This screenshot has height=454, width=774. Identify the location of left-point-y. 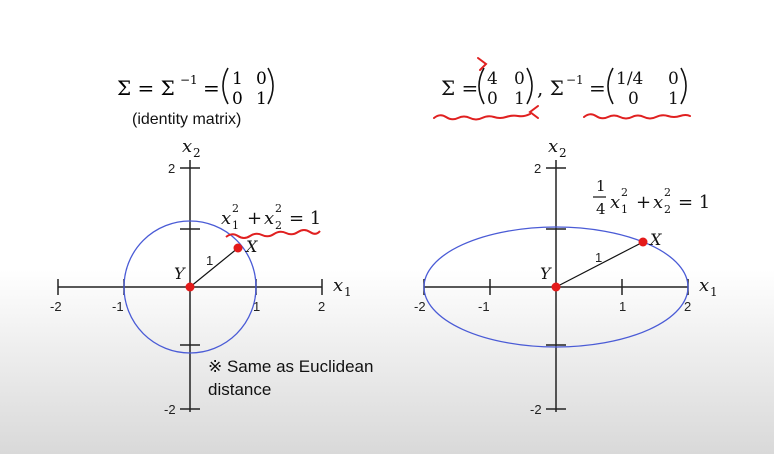
(190, 287).